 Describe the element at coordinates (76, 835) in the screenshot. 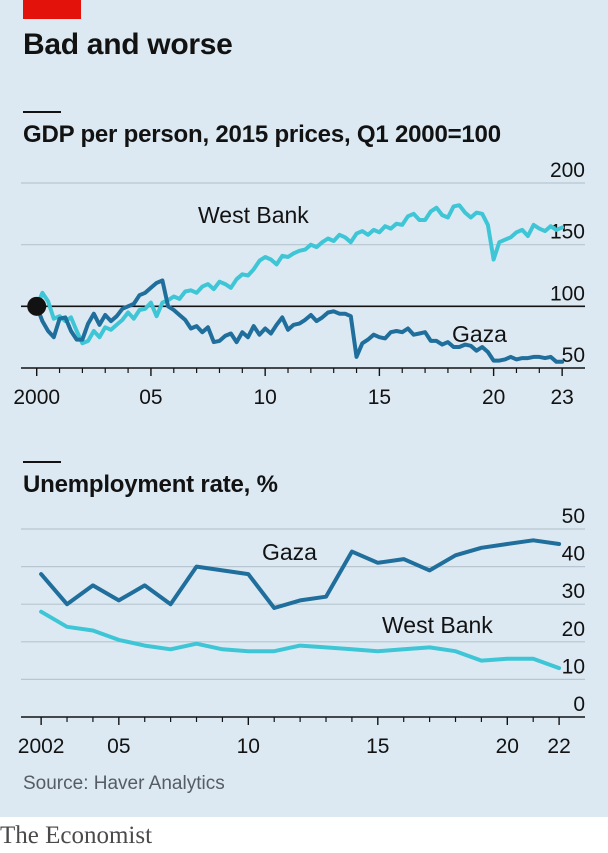

I see `brand-logo: The Economist` at that location.